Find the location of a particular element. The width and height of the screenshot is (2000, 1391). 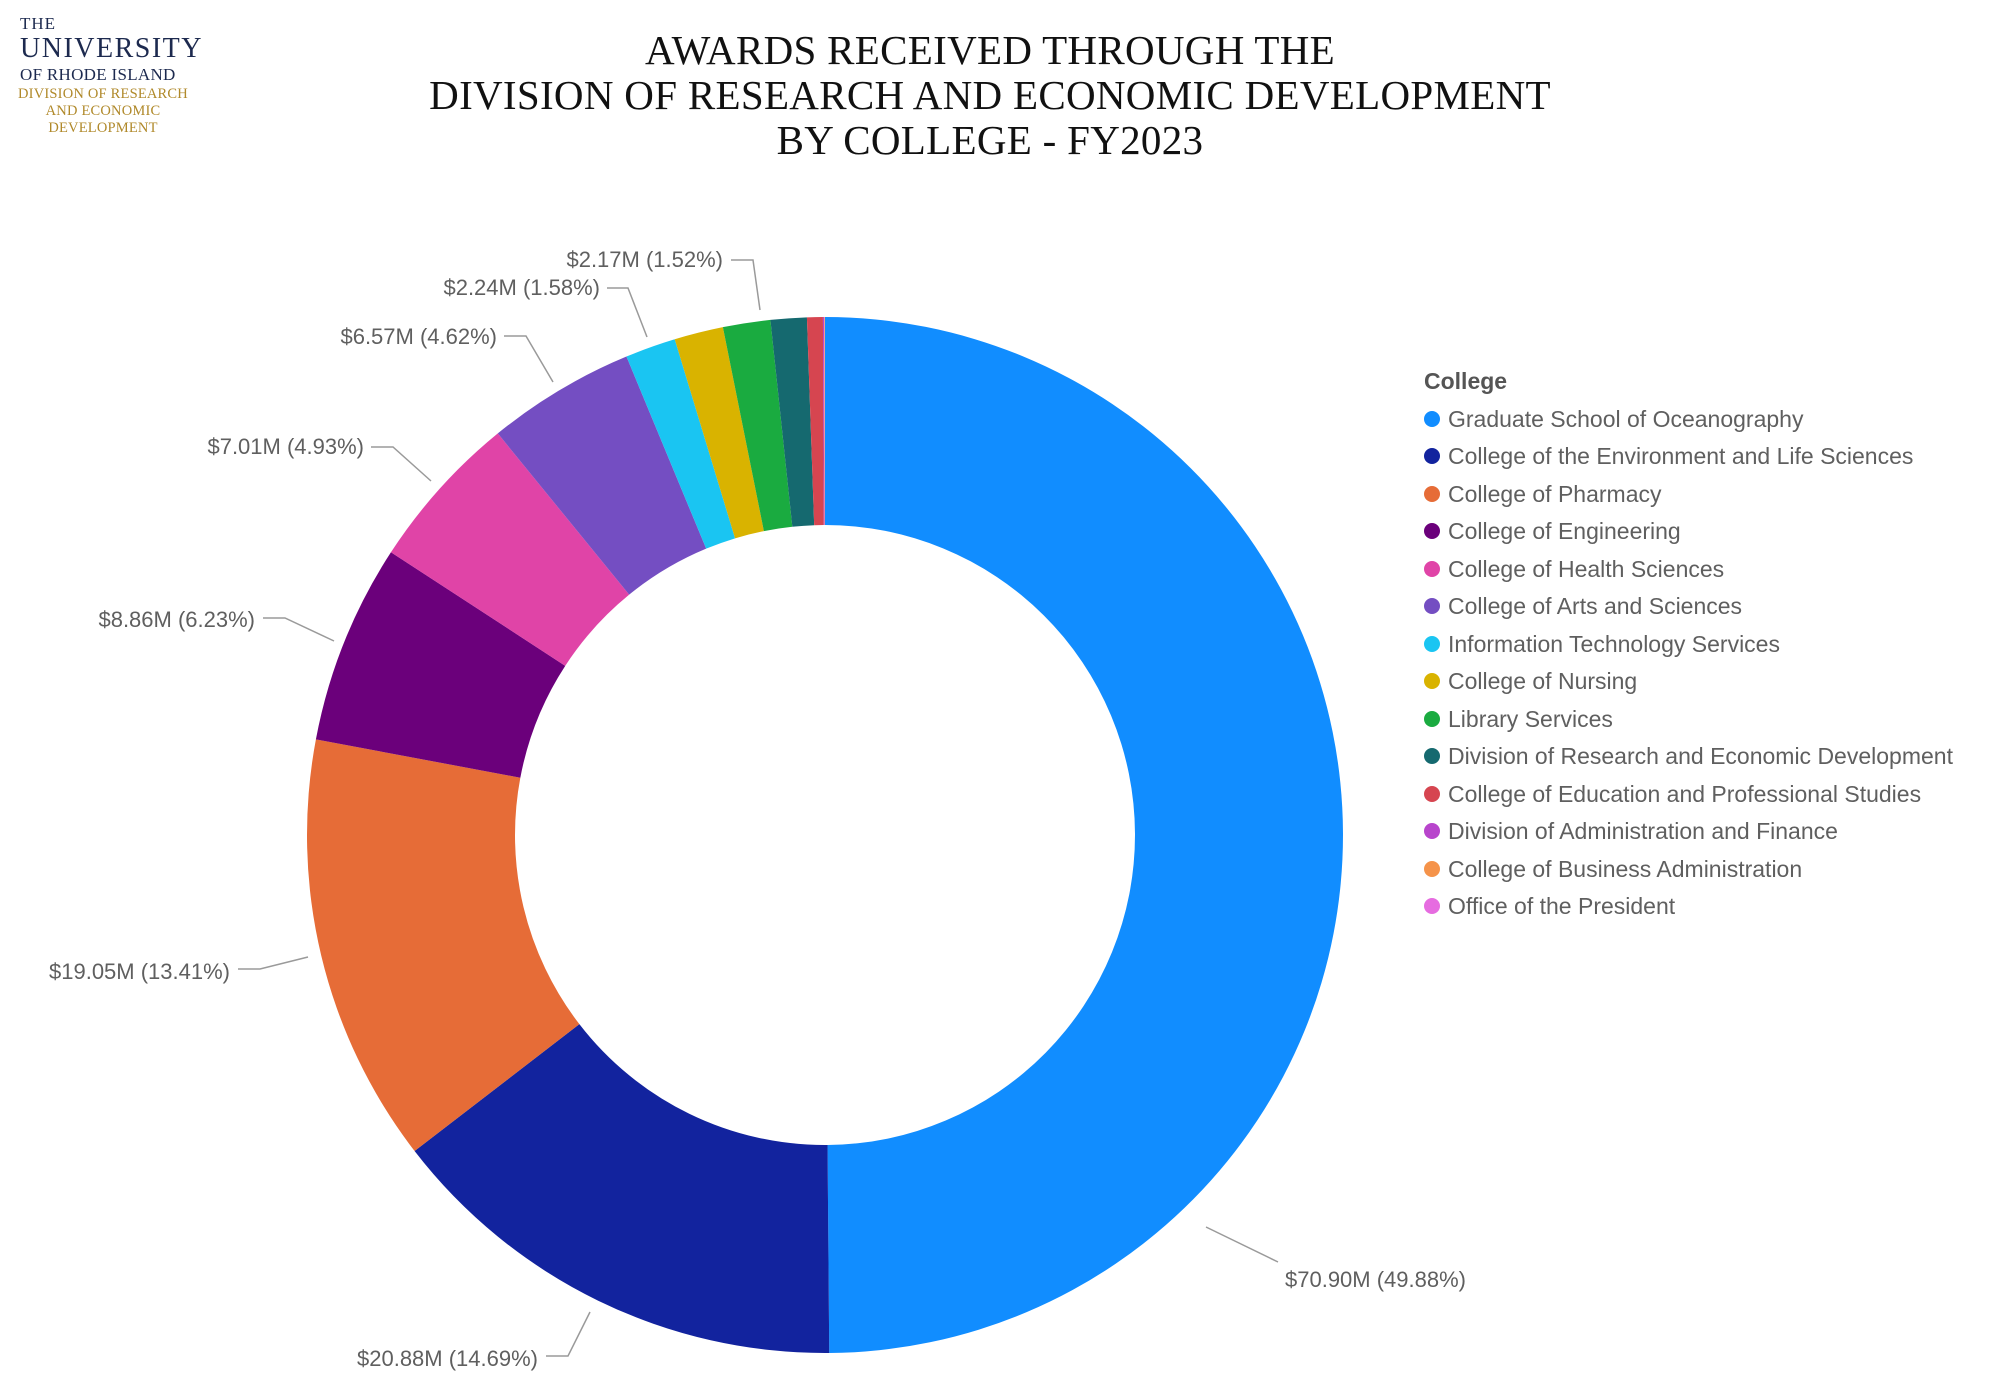

slice-college-of-business-administration is located at coordinates (824, 421).